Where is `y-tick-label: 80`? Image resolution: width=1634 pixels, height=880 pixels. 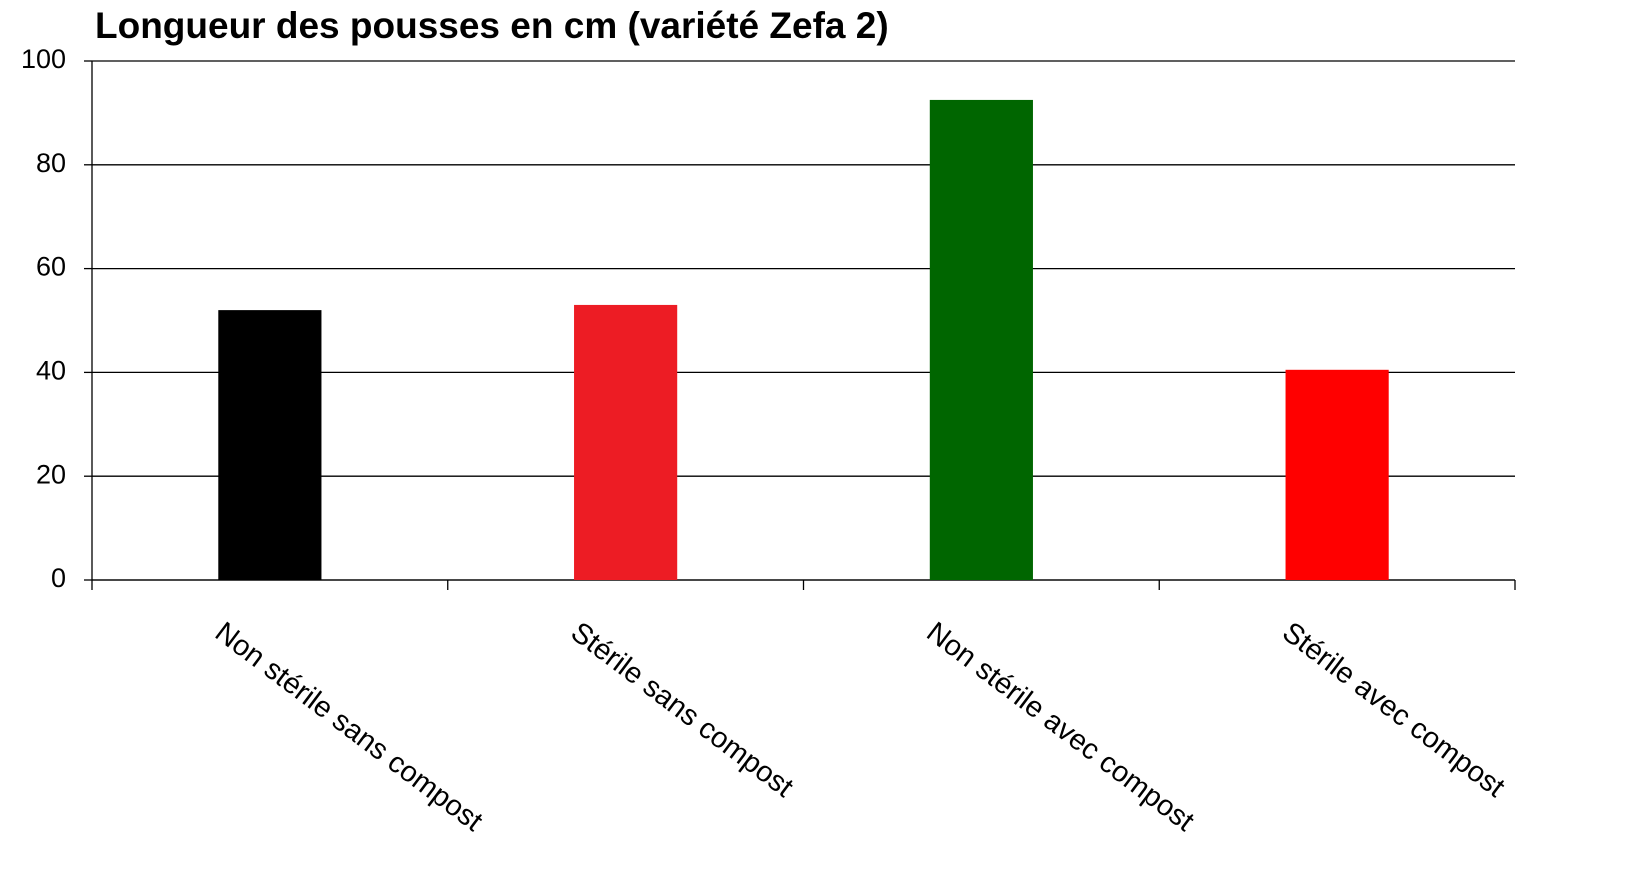 y-tick-label: 80 is located at coordinates (51, 163).